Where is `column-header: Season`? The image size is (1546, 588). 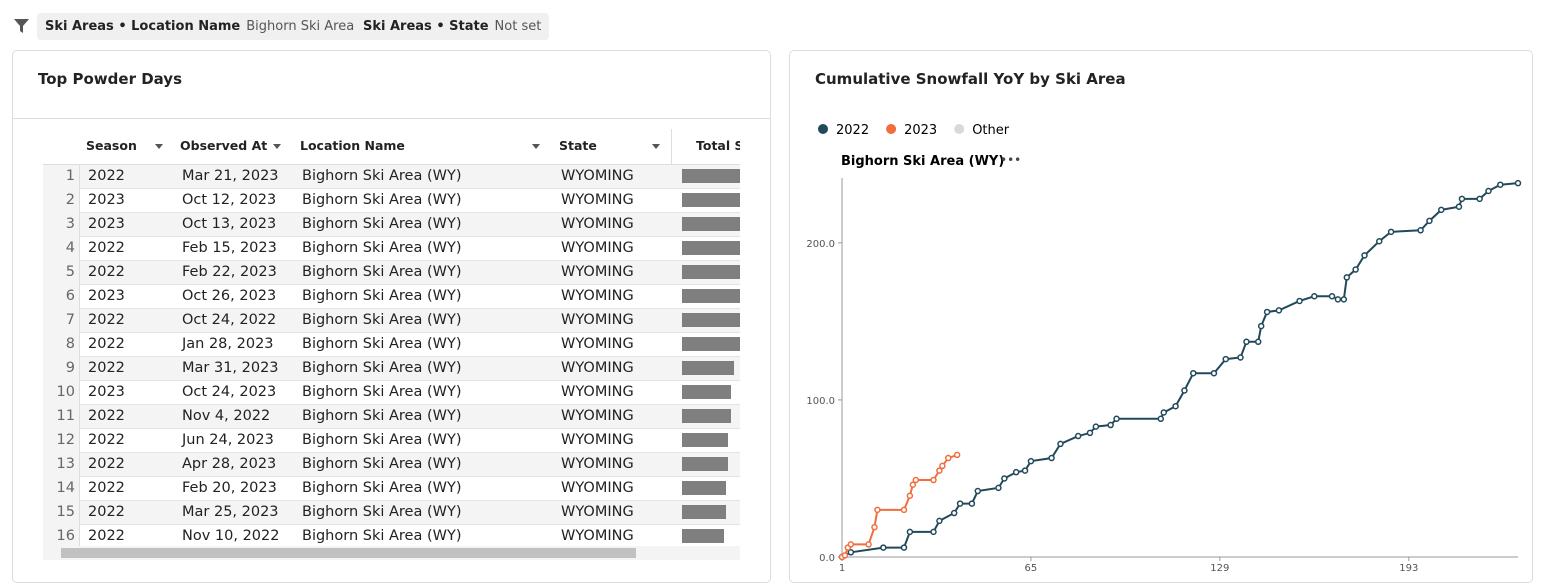 column-header: Season is located at coordinates (111, 145).